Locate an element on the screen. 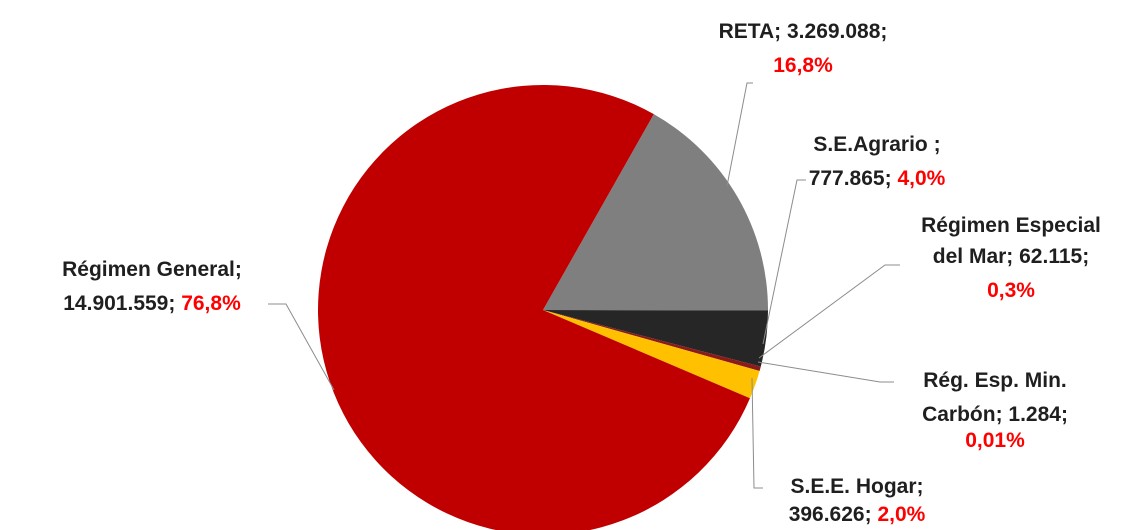 The height and width of the screenshot is (530, 1142). pie-slice-r-g-esp-min-carb-n is located at coordinates (651, 341).